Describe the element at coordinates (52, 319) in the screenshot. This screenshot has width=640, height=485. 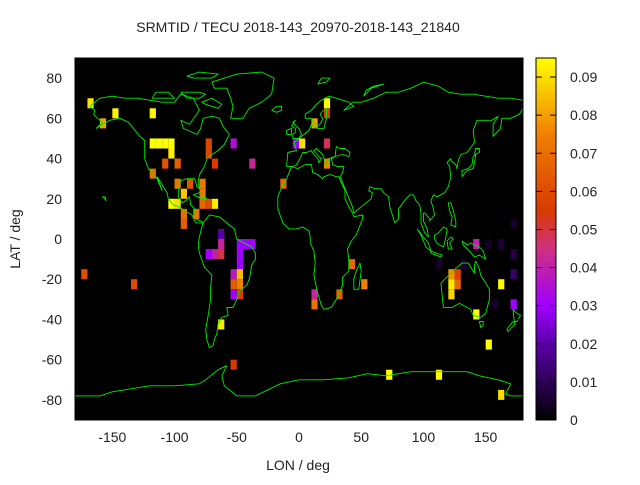
I see `y-tick-label: -40` at that location.